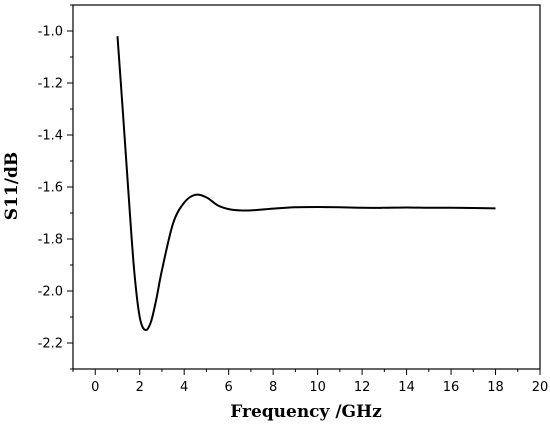  Describe the element at coordinates (95, 387) in the screenshot. I see `x-tick-label: 0` at that location.